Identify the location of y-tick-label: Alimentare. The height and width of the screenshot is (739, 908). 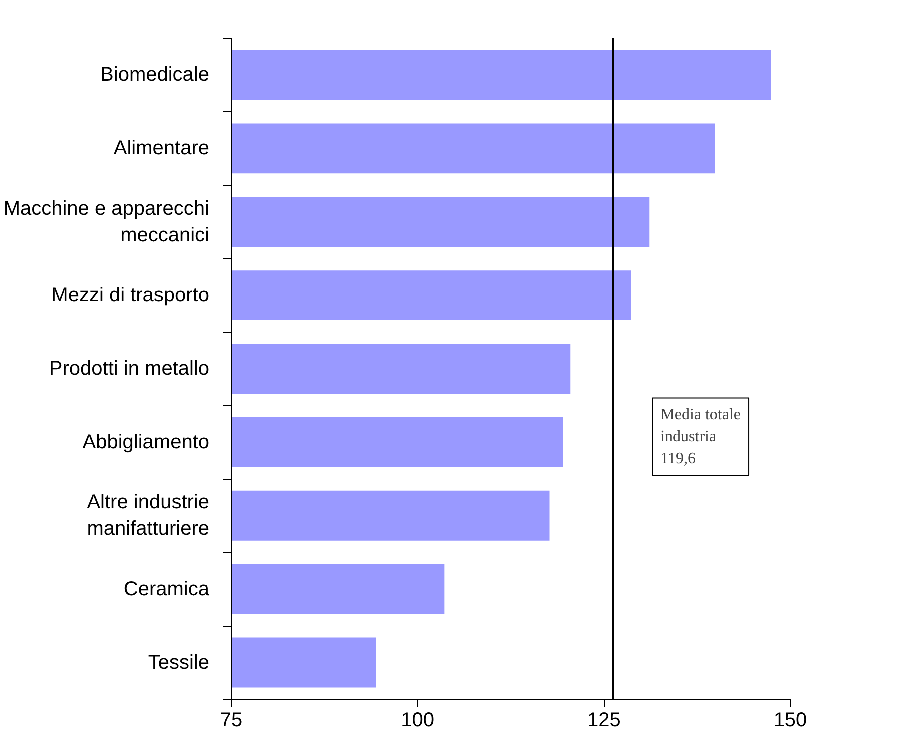
(162, 149).